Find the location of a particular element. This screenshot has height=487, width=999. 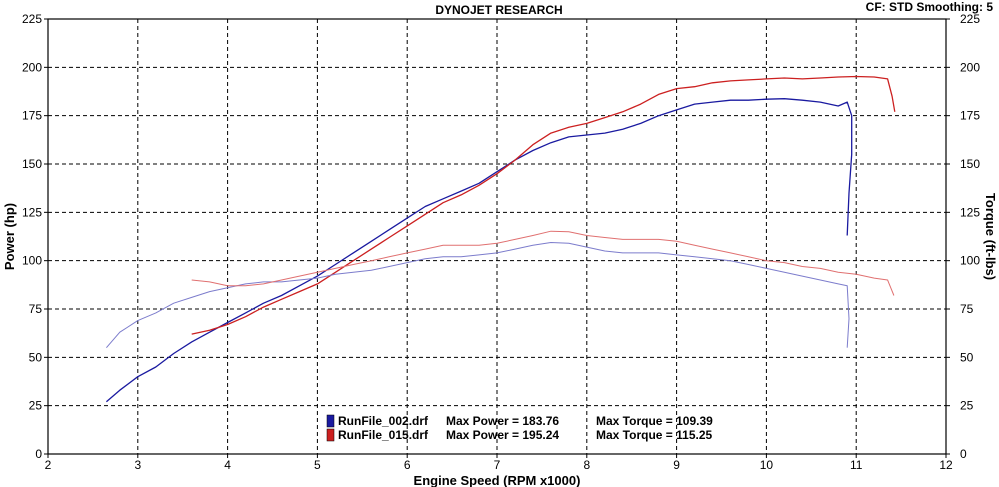

y2-tick-label: 25 is located at coordinates (967, 406).